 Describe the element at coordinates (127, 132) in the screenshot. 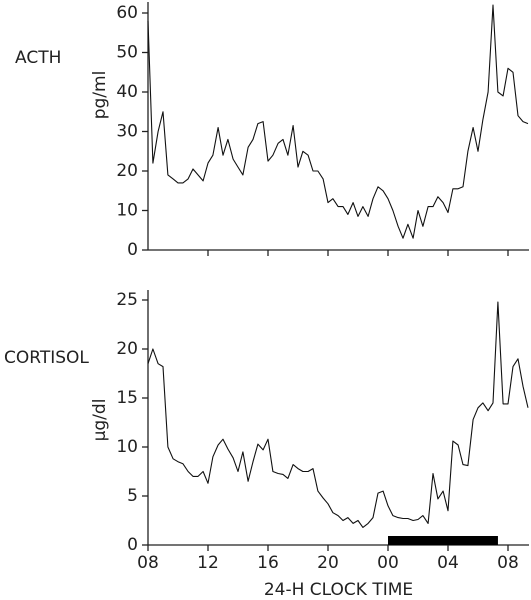

I see `y-tick-label: 30` at that location.